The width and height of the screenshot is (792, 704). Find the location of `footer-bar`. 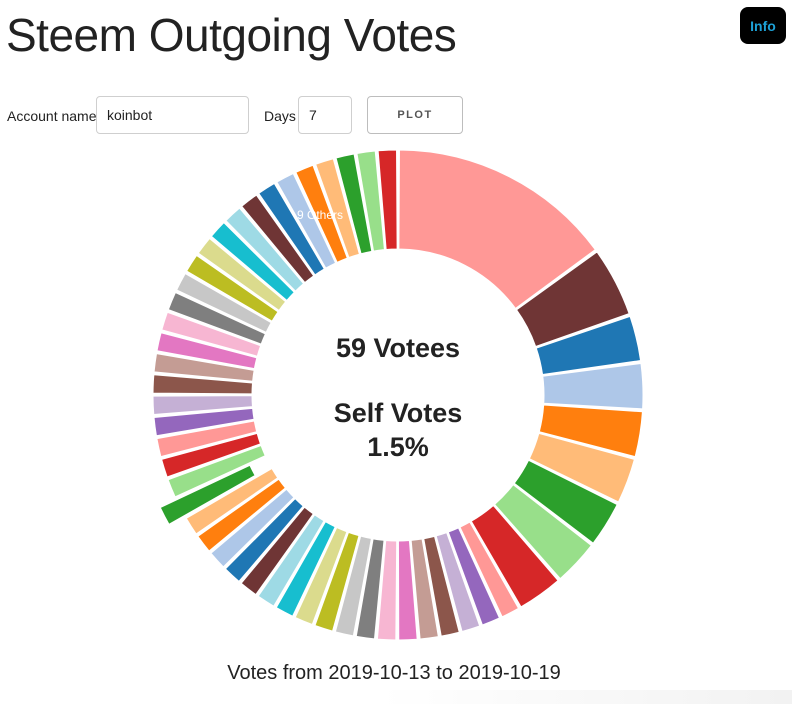

footer-bar is located at coordinates (586, 697).